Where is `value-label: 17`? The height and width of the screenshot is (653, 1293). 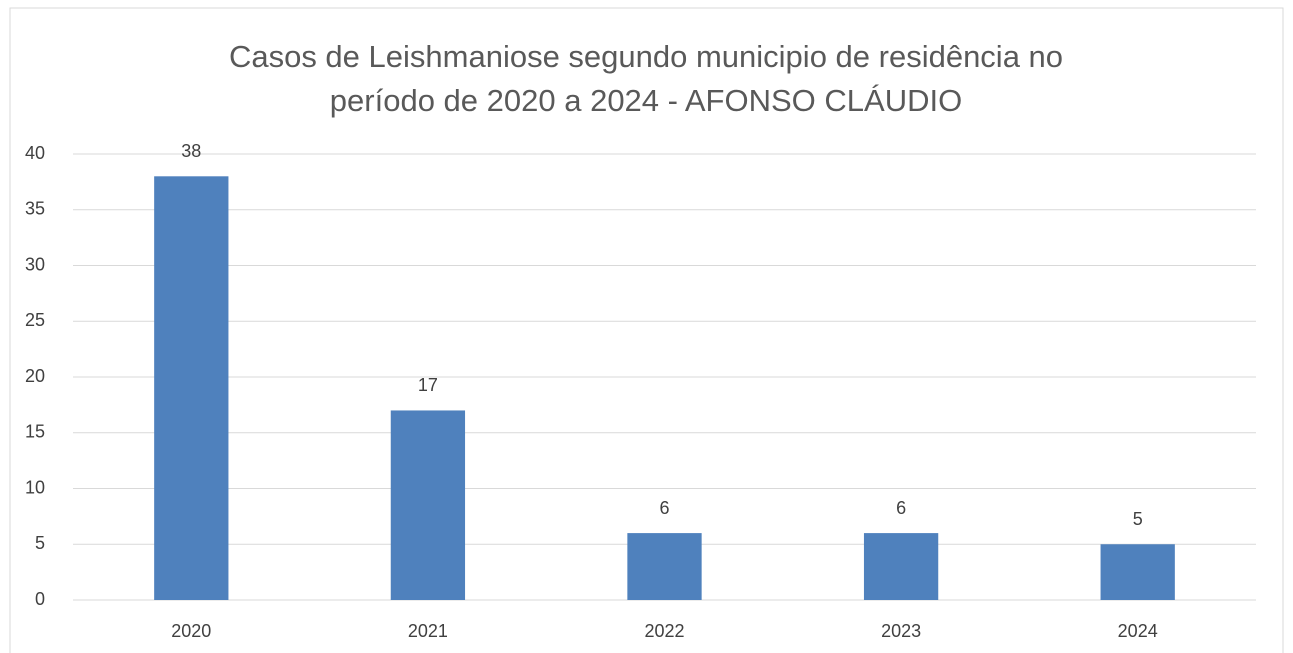
value-label: 17 is located at coordinates (428, 385).